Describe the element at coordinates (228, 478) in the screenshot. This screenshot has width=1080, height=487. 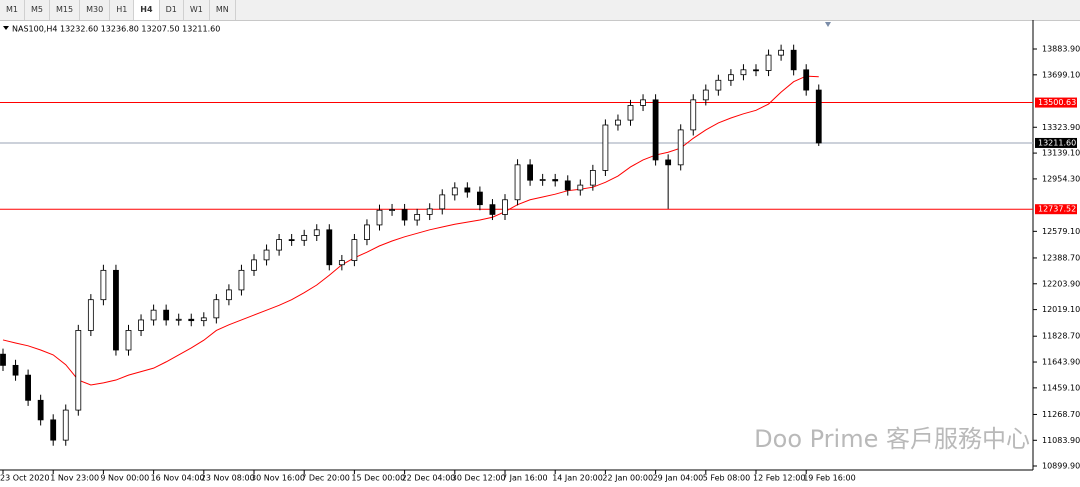
I see `x-tick-label: 23 Nov 08:00` at that location.